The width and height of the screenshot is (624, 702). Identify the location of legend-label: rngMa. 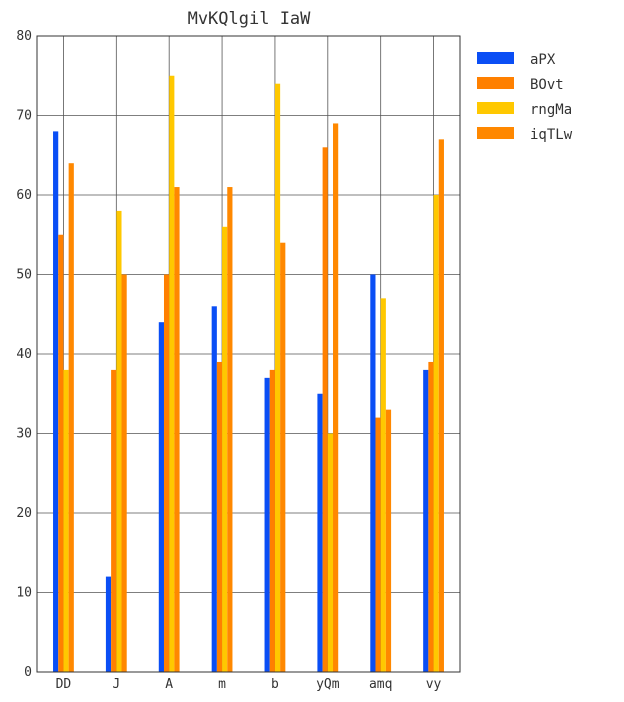
(551, 110).